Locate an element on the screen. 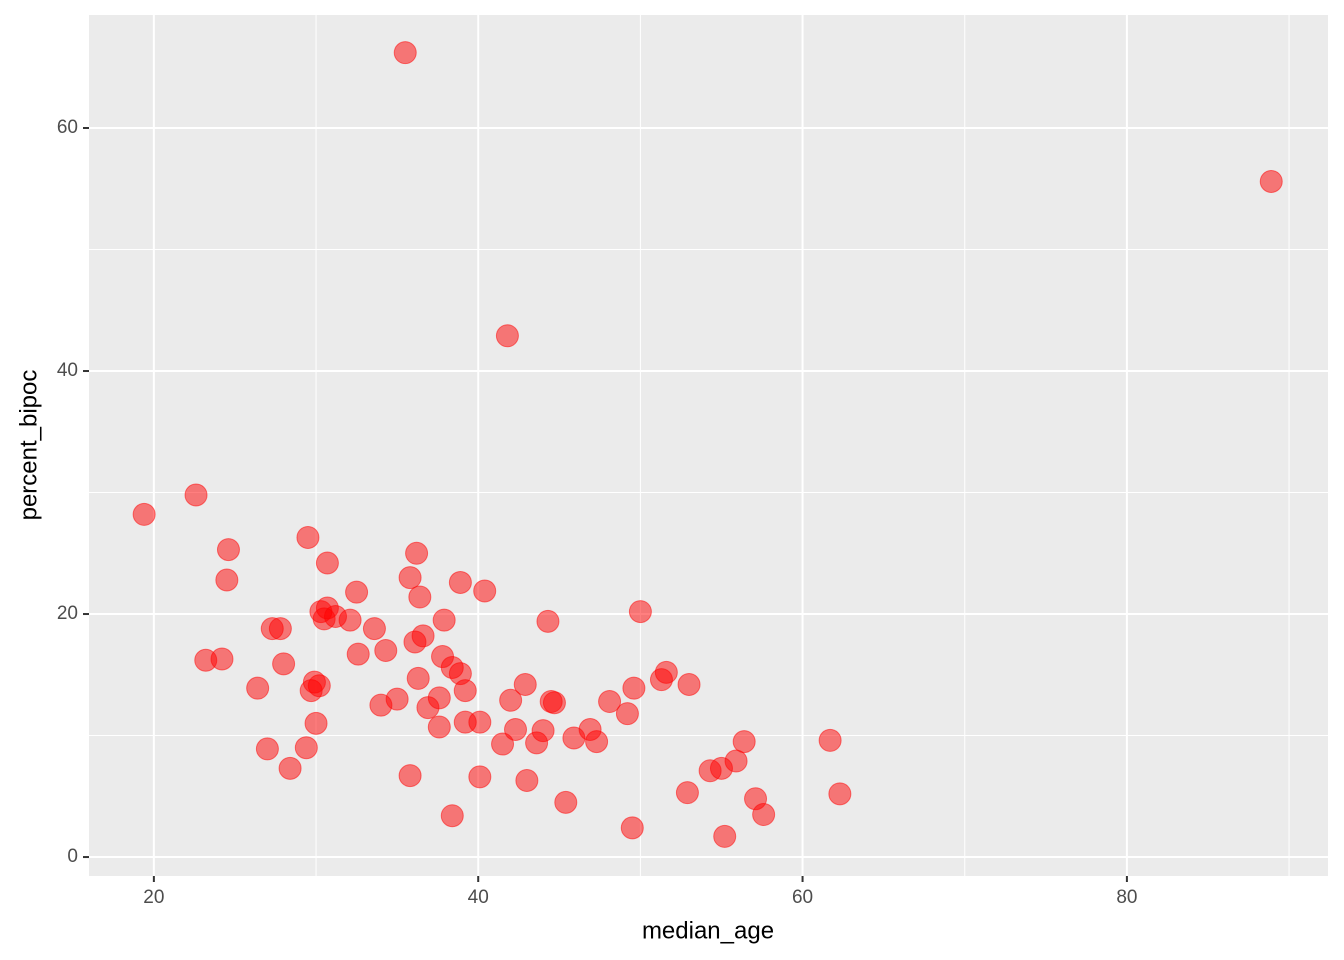 The image size is (1344, 960). x-tick-label: 20 is located at coordinates (153, 897).